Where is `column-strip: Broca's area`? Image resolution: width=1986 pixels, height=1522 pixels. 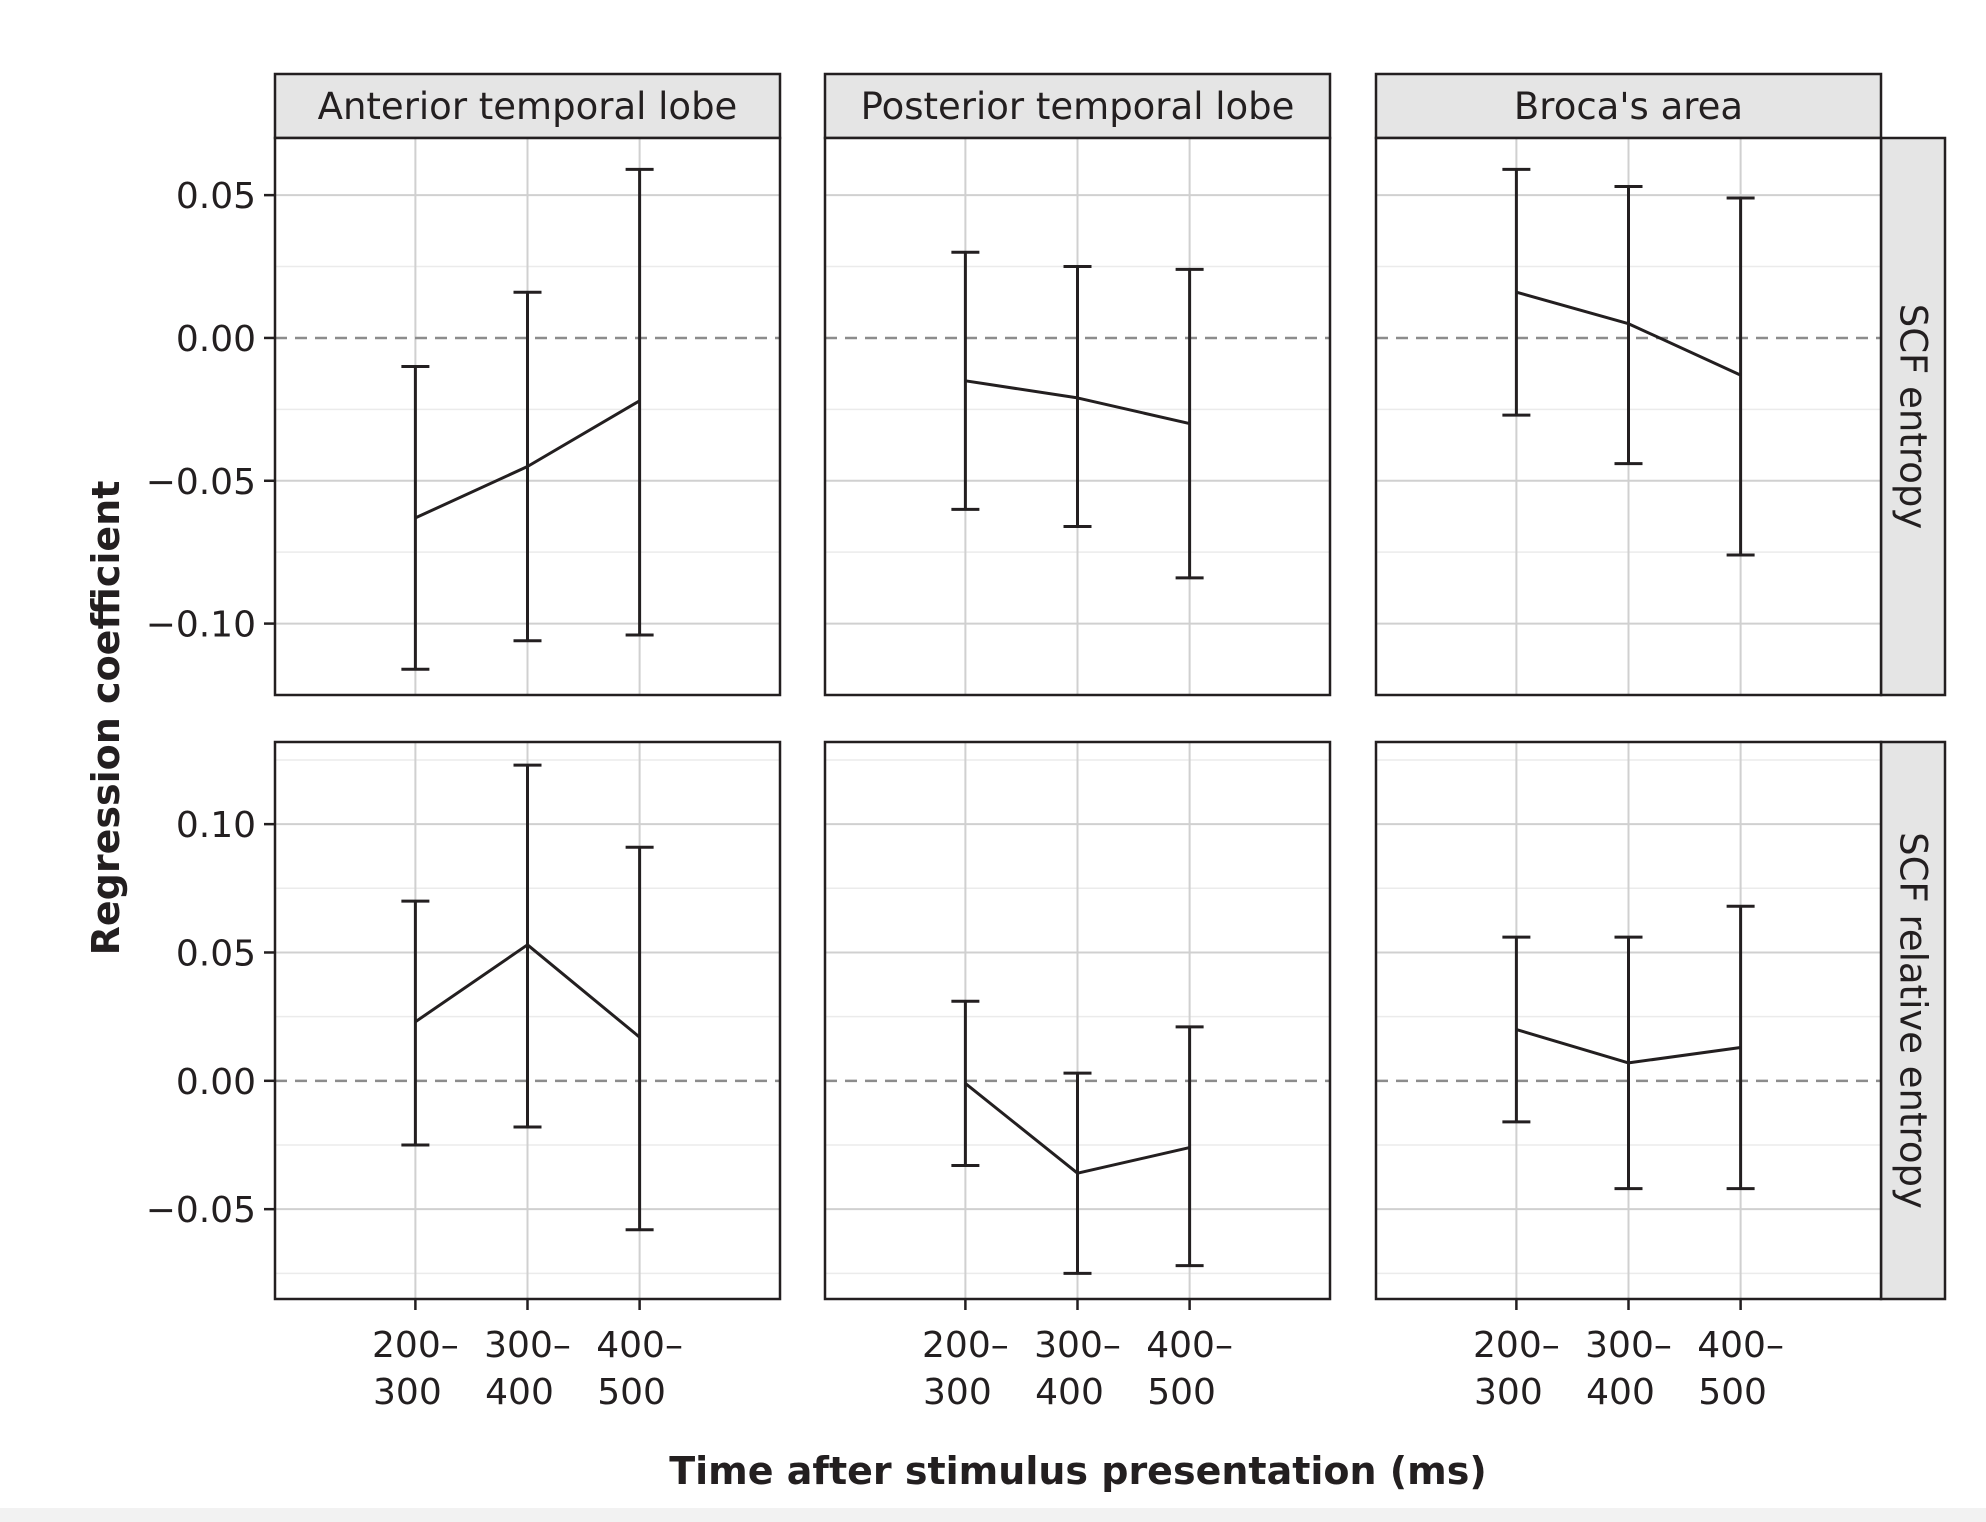 column-strip: Broca's area is located at coordinates (1628, 106).